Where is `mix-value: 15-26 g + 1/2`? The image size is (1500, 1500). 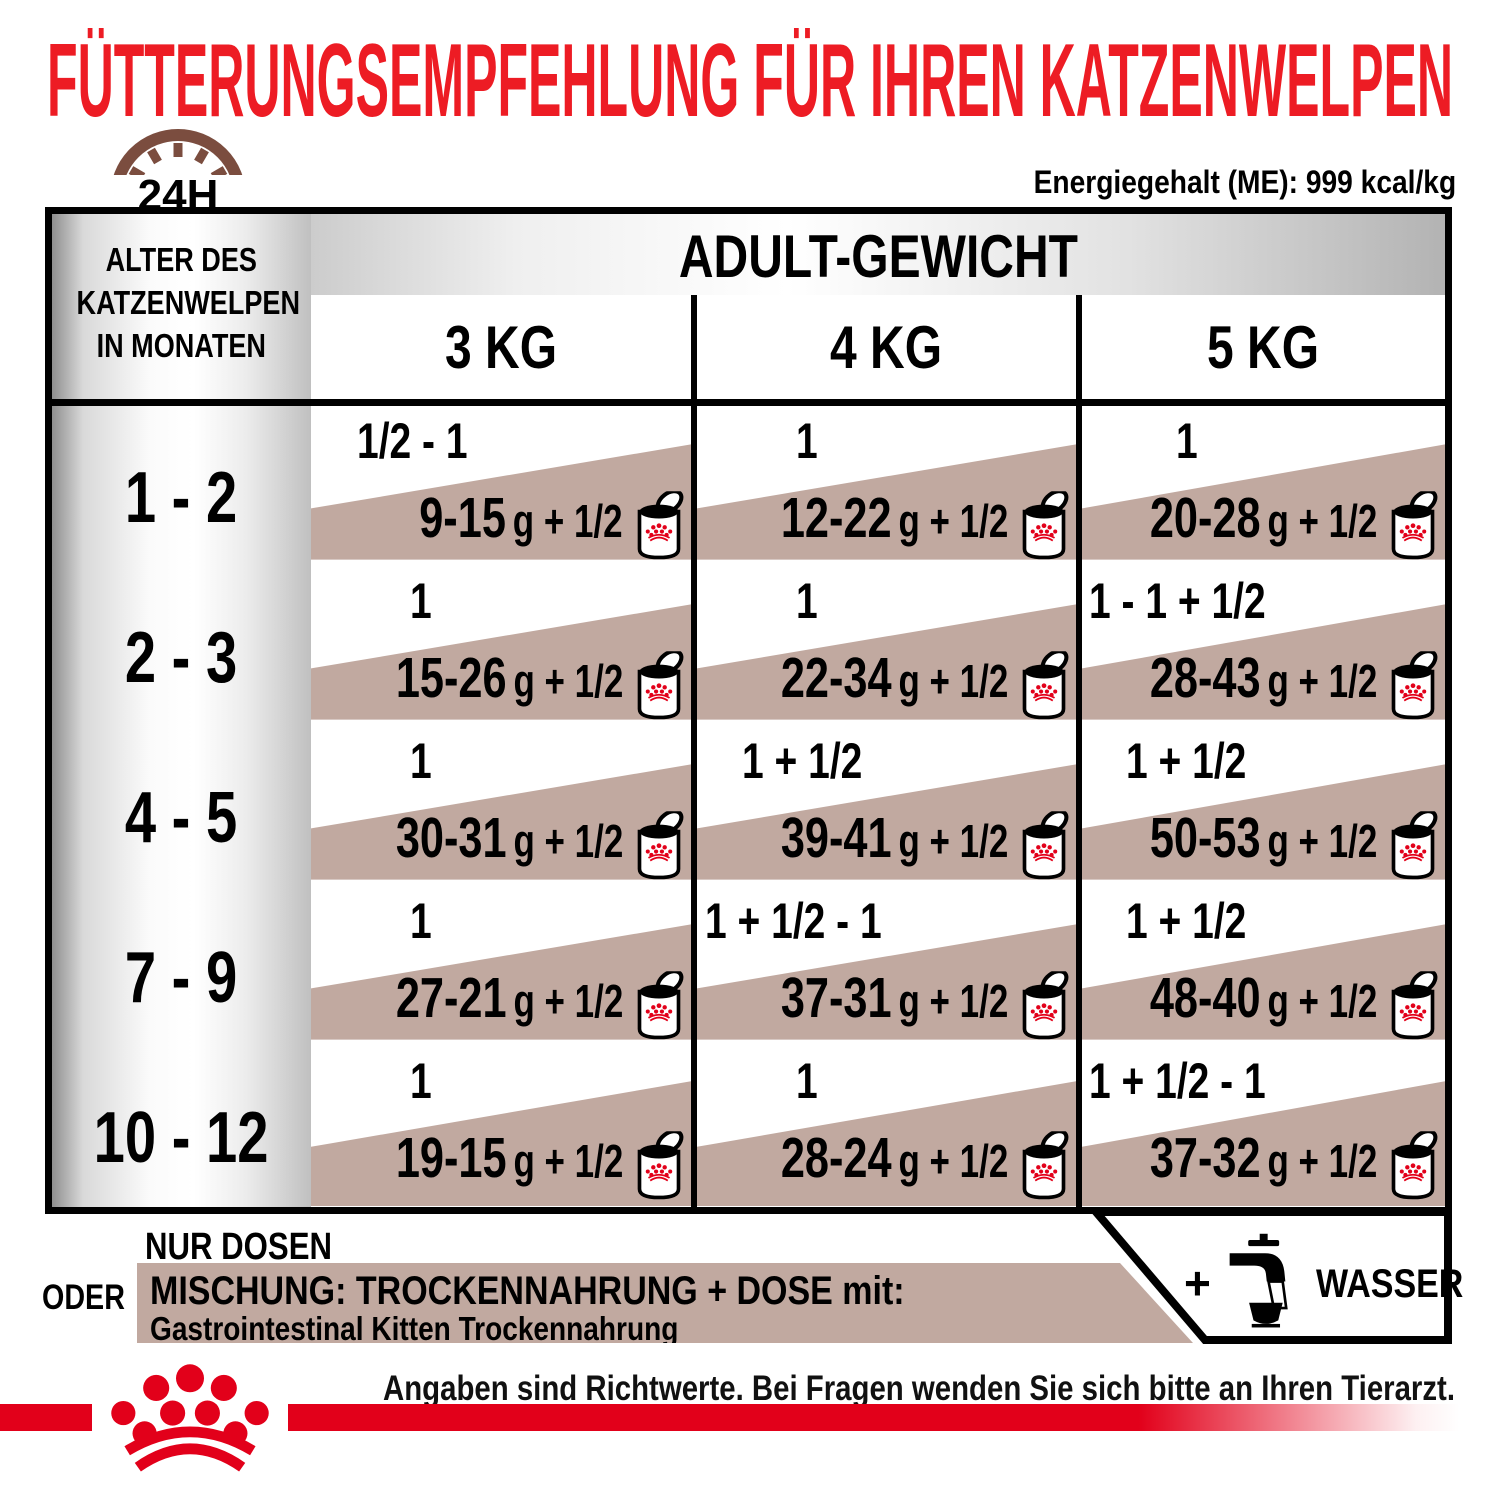 mix-value: 15-26 g + 1/2 is located at coordinates (501, 684).